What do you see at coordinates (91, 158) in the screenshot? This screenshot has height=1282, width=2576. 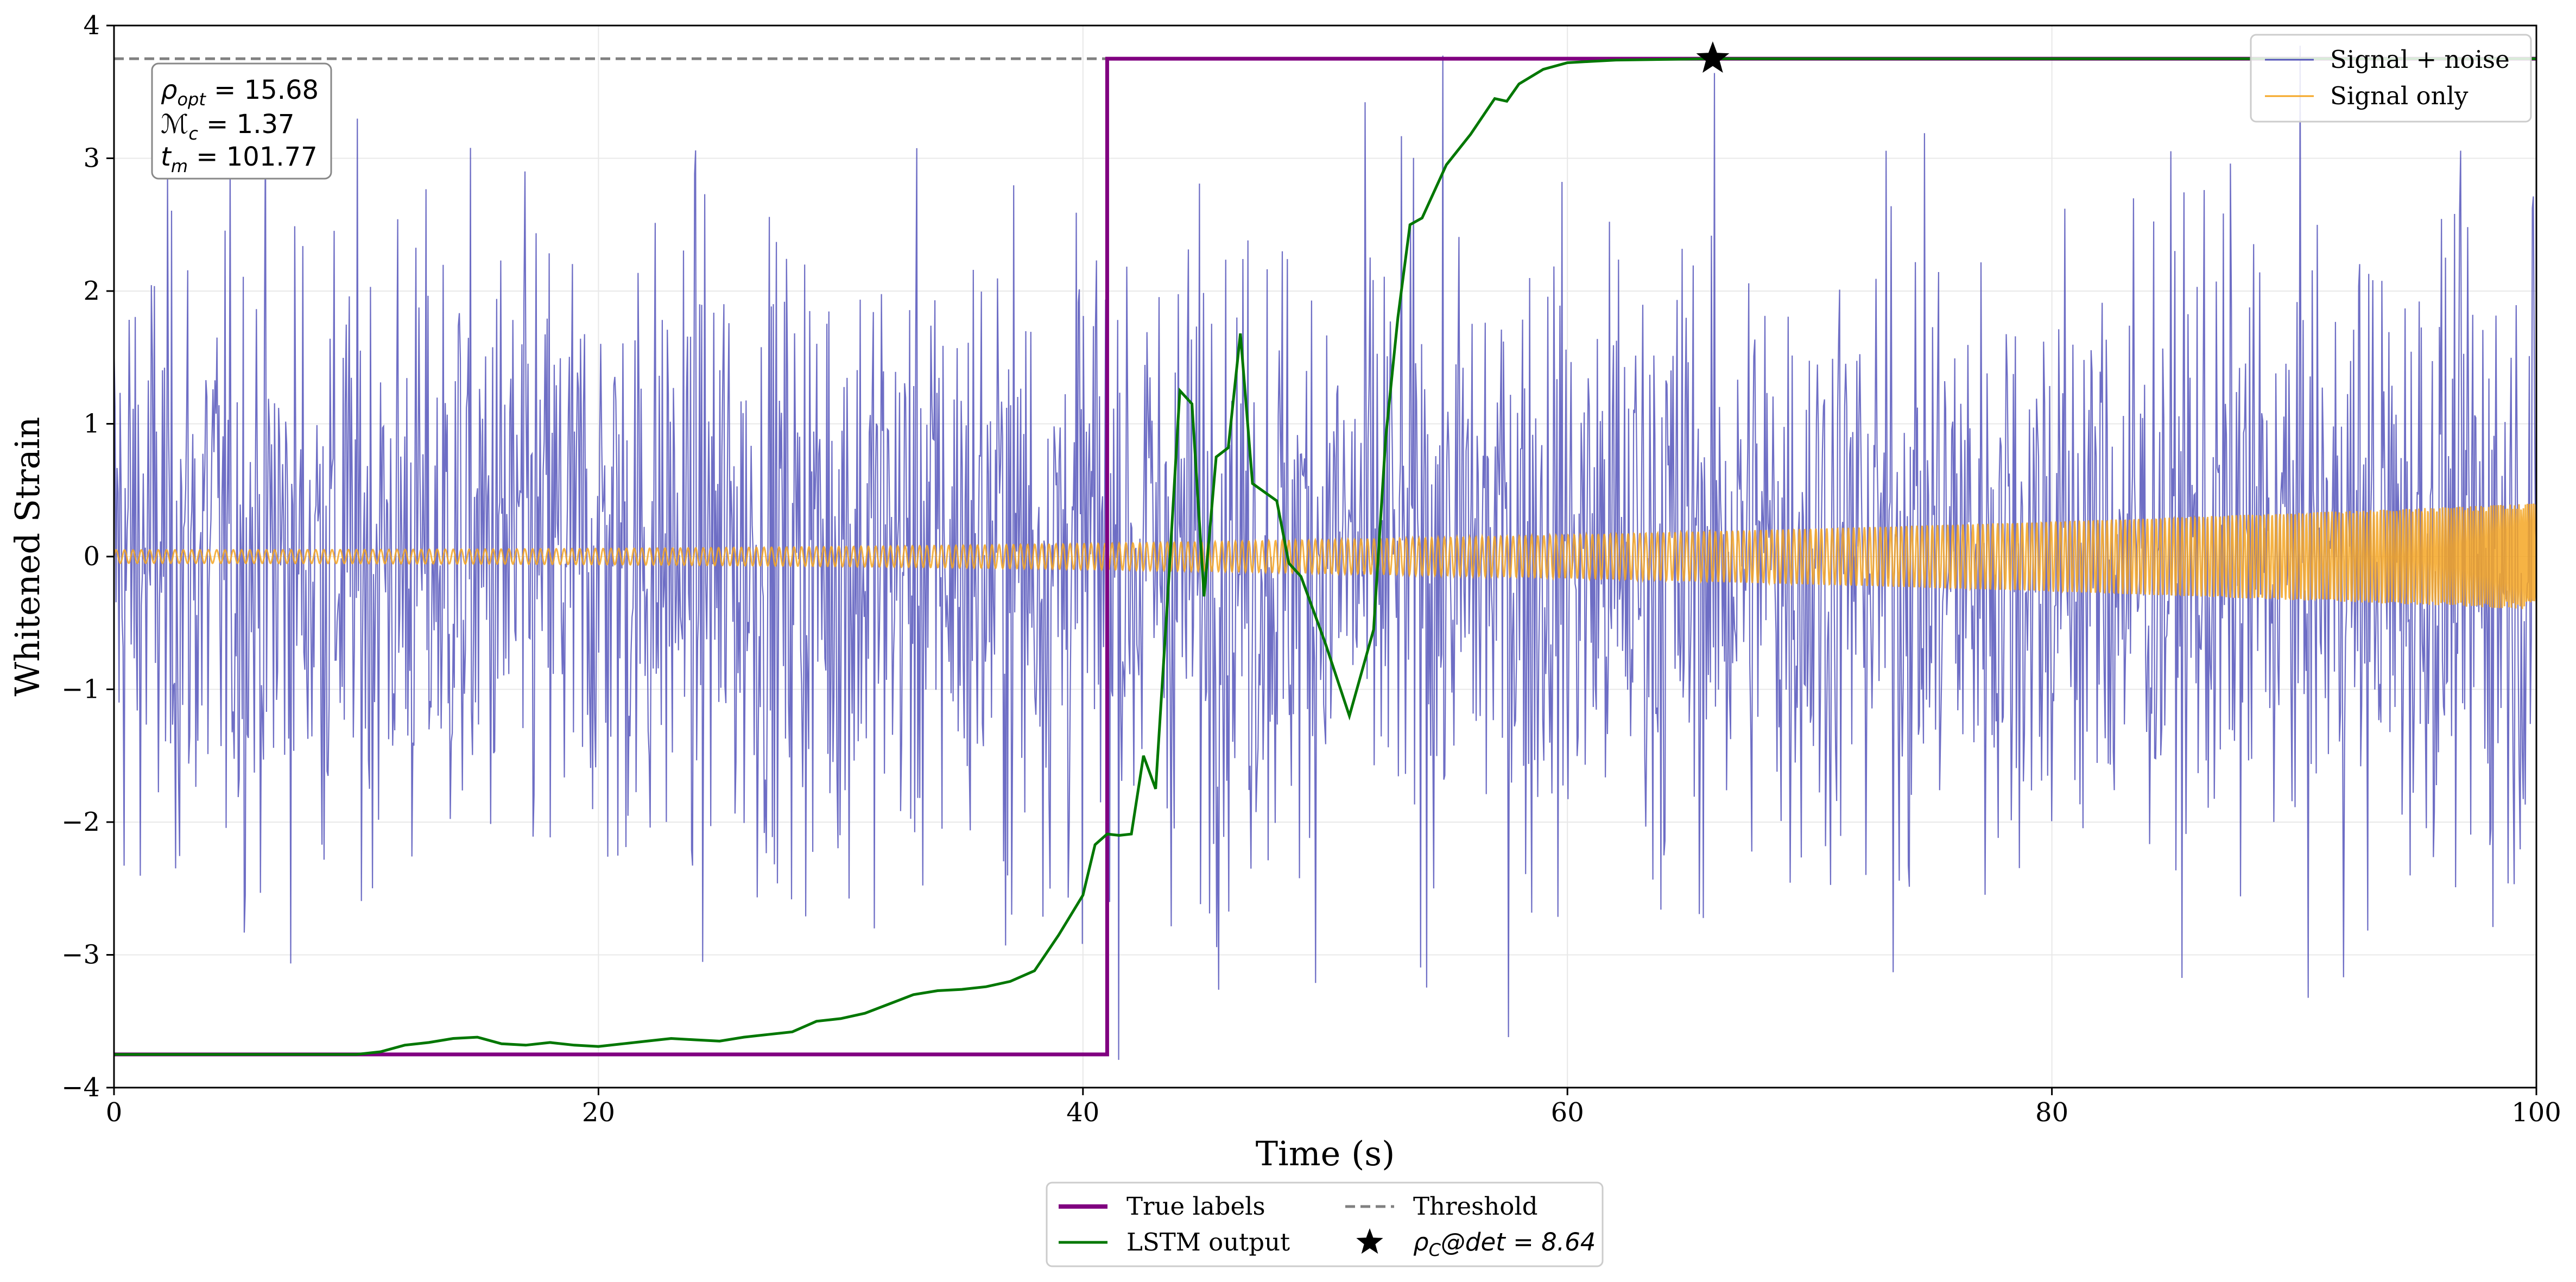 I see `y-tick-label: 3` at bounding box center [91, 158].